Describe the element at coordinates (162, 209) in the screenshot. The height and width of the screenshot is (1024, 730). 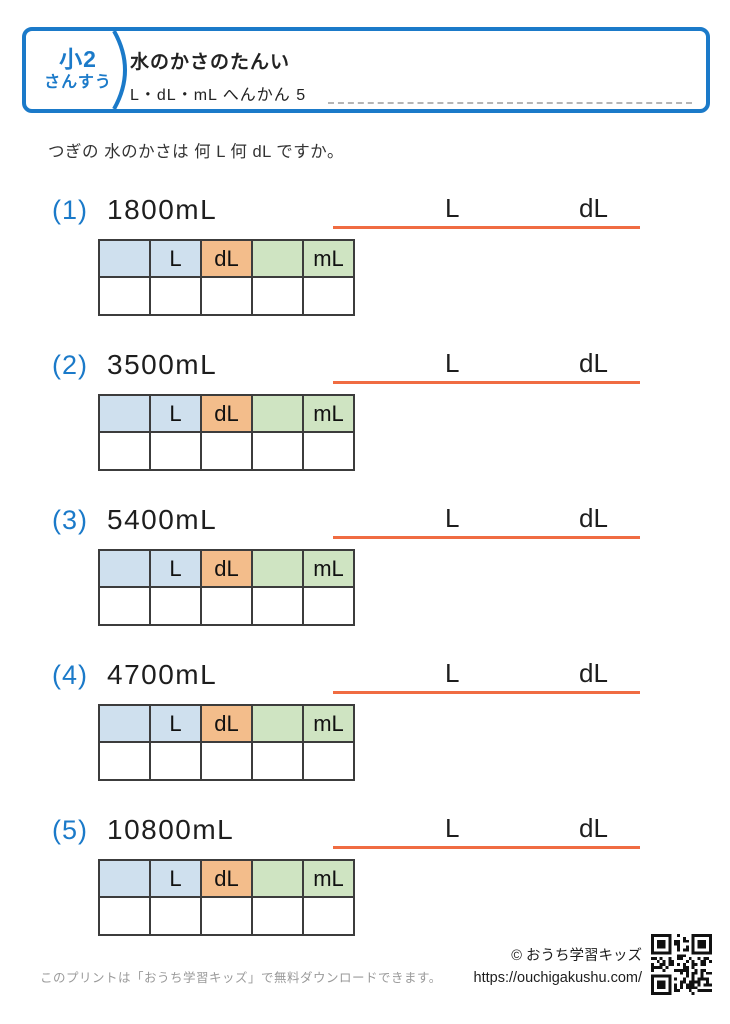
I see `problem-value: 1800mL` at that location.